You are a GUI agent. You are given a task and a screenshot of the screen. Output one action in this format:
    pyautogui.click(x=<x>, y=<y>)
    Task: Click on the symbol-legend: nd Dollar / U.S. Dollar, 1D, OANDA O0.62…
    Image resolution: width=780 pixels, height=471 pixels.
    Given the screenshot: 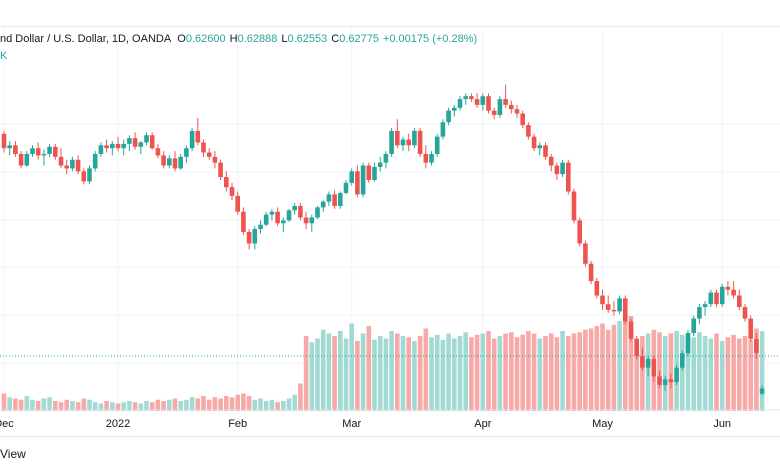 What is the action you would take?
    pyautogui.click(x=238, y=39)
    